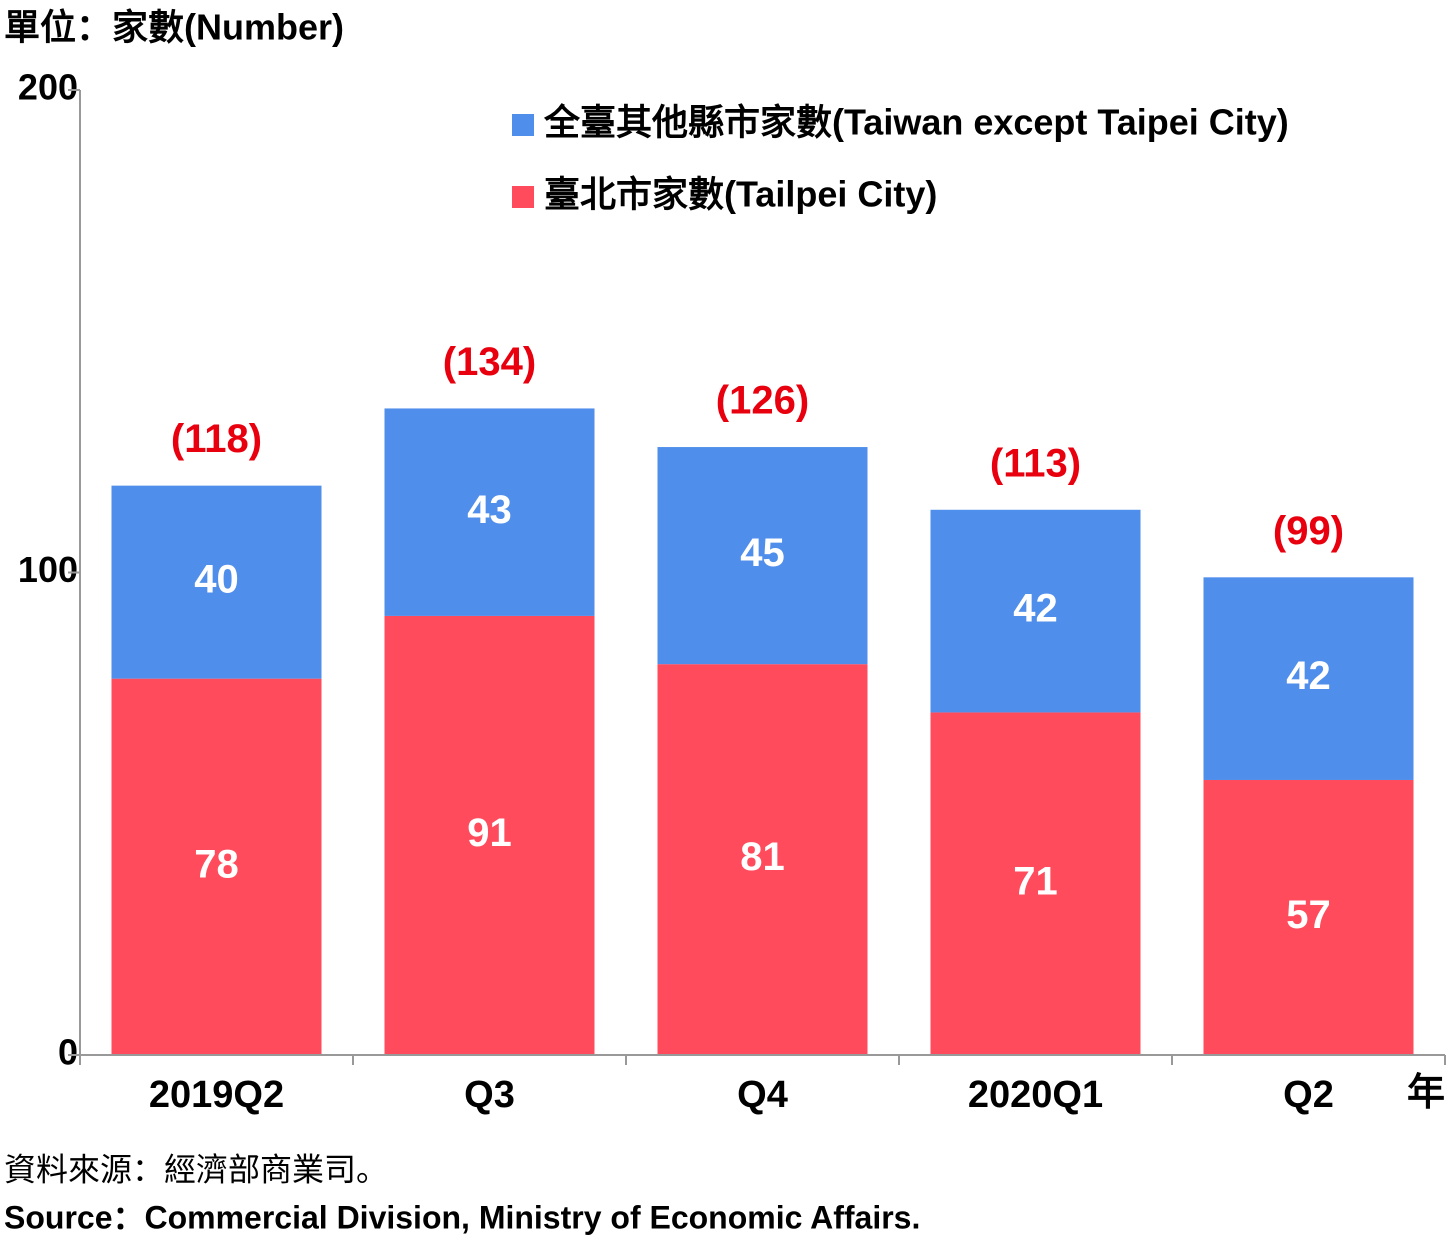 Image resolution: width=1447 pixels, height=1242 pixels. I want to click on value-label: 91, so click(489, 833).